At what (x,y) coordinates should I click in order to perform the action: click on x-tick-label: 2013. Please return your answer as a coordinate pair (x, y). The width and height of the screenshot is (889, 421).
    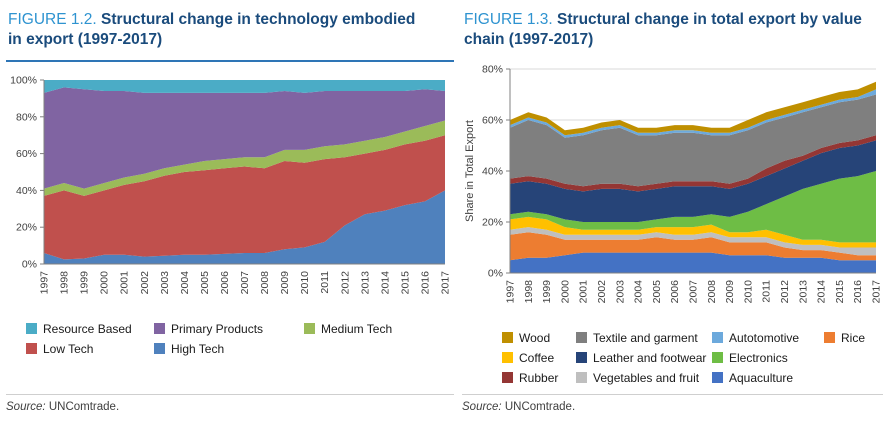
    Looking at the image, I should click on (365, 283).